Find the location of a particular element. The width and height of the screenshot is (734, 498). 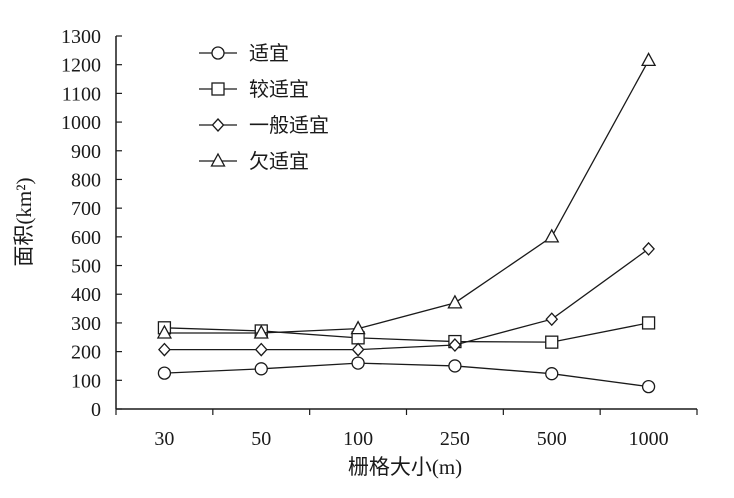

legend-label: 适宜 is located at coordinates (269, 53).